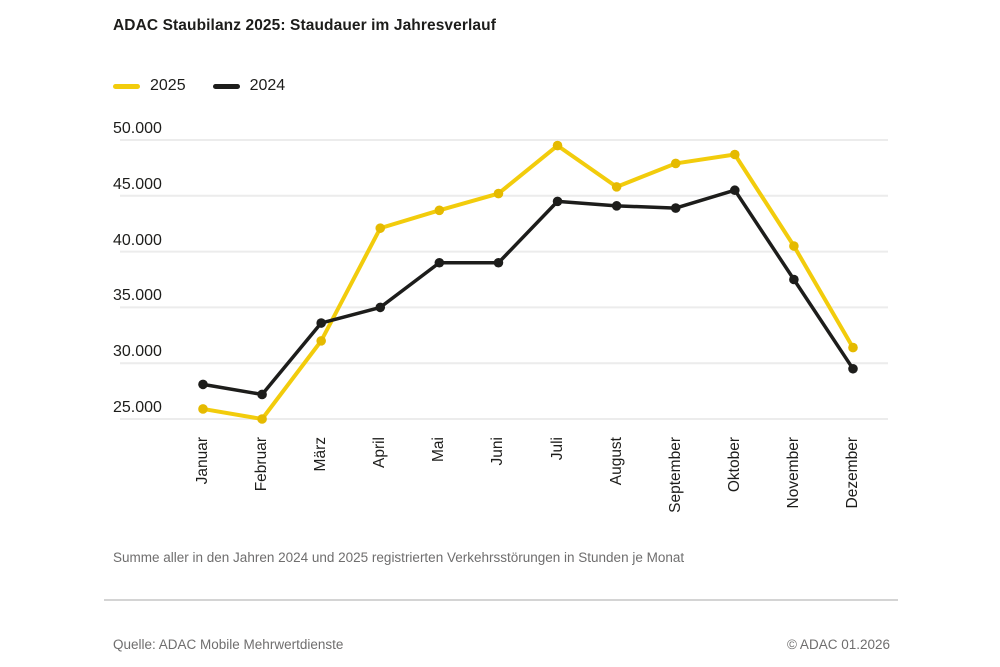 The width and height of the screenshot is (1000, 667). I want to click on x-tick-label: November, so click(793, 473).